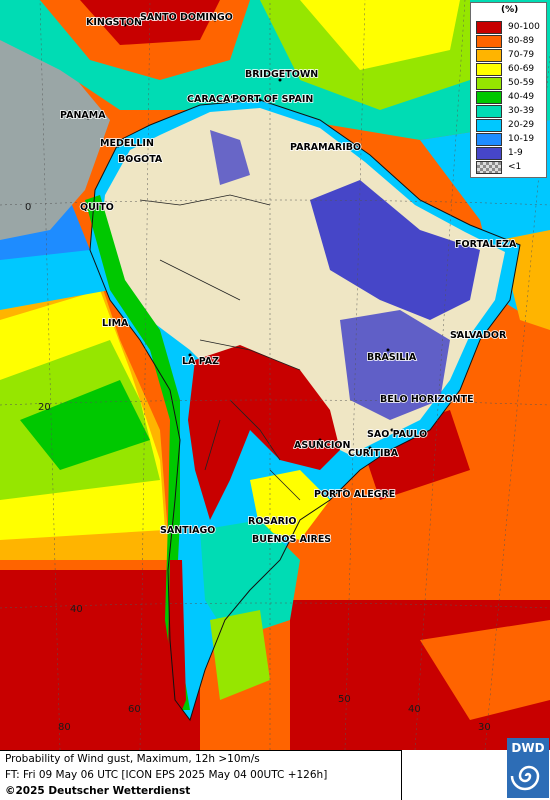  Describe the element at coordinates (325, 147) in the screenshot. I see `city-paramaribo: PARAMARIBO` at that location.